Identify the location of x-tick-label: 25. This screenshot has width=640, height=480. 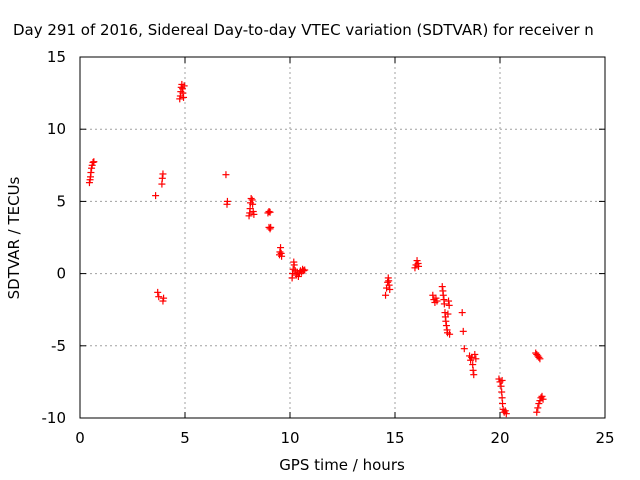
(604, 438).